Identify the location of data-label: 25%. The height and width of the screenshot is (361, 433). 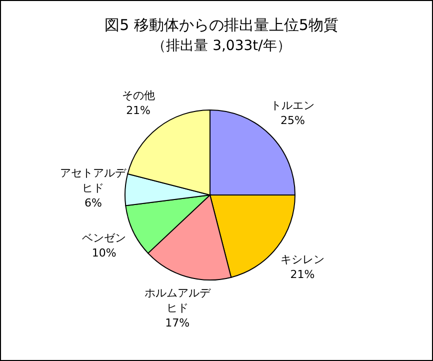
(292, 120).